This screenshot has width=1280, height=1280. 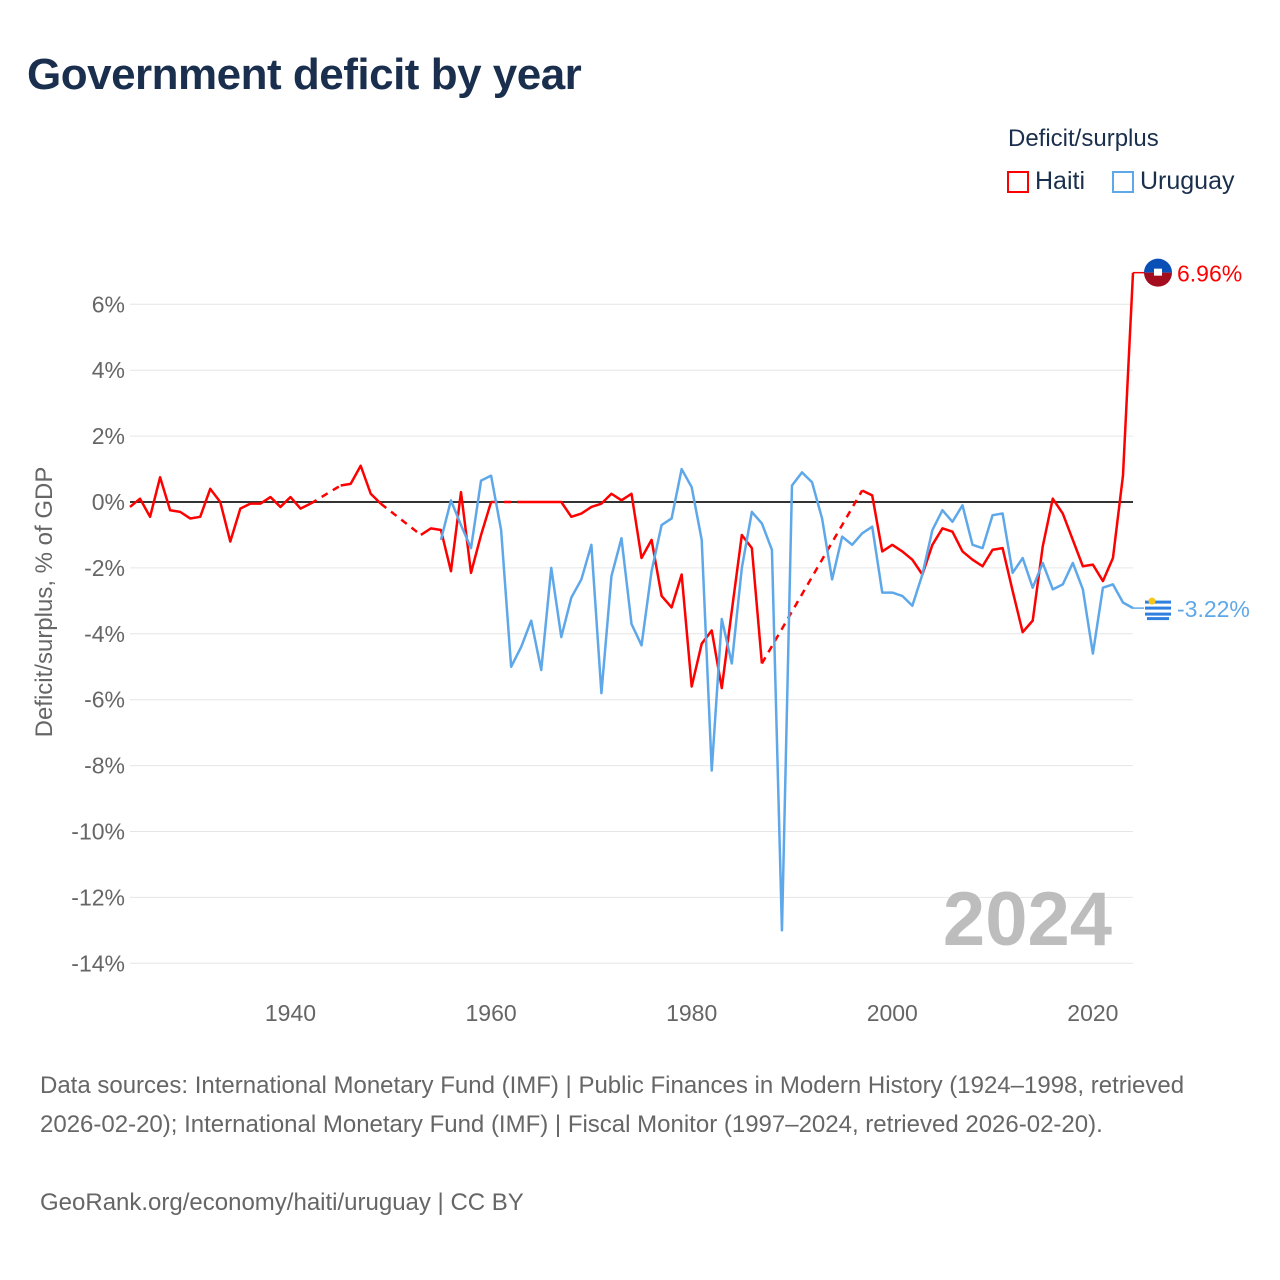 I want to click on y-tick-label: -10%, so click(x=98, y=832).